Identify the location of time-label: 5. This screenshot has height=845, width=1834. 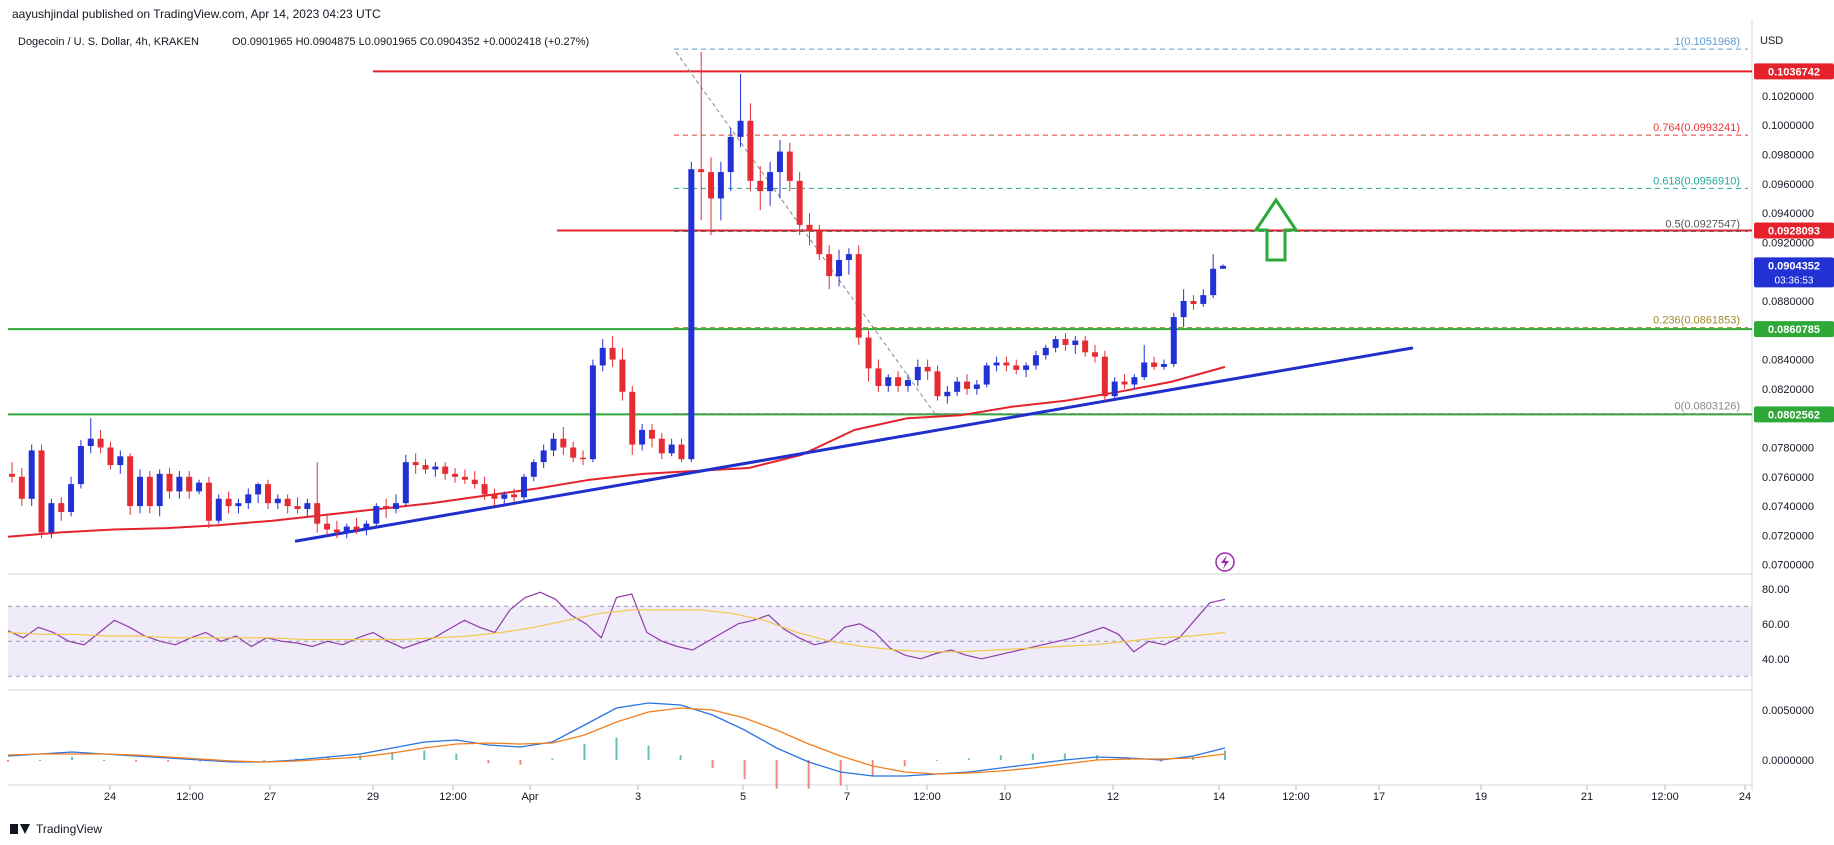
(743, 797).